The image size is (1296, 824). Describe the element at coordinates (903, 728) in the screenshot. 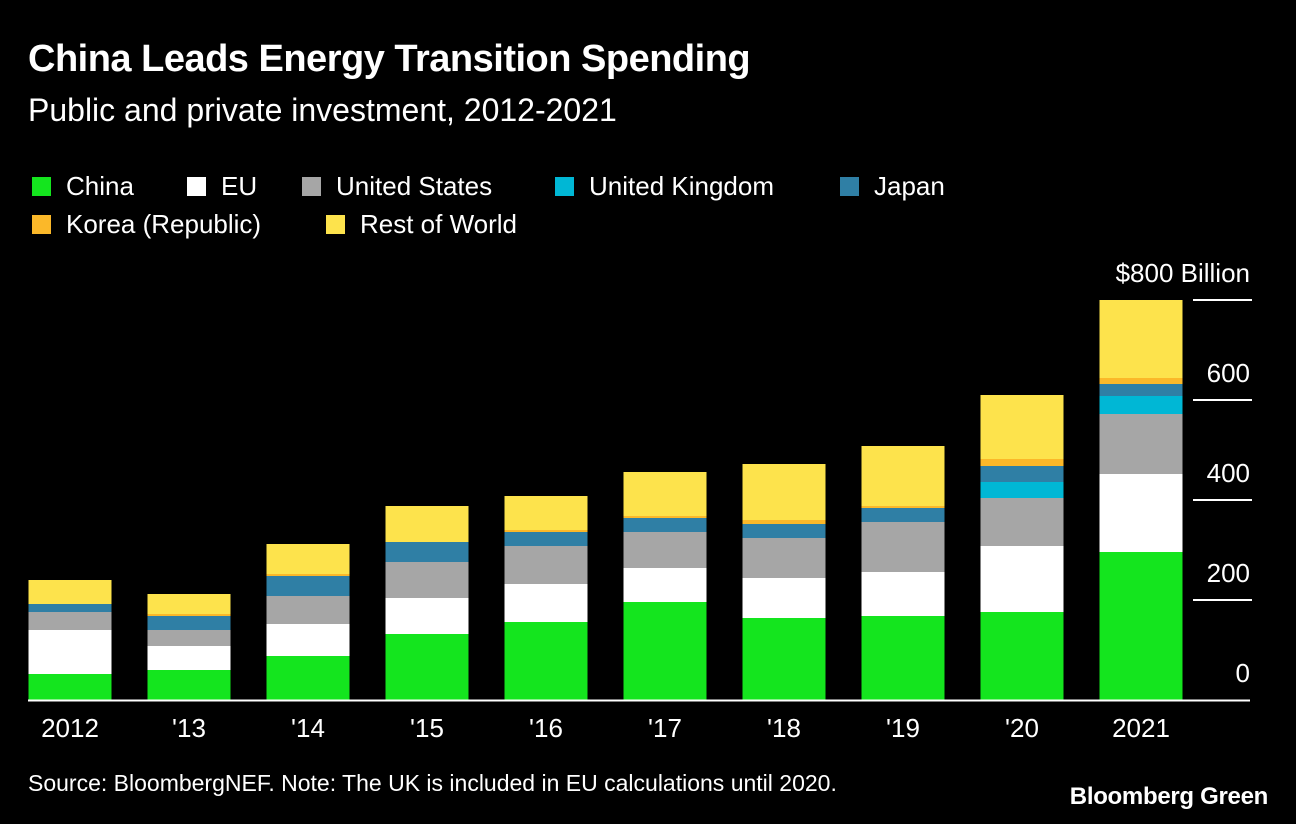

I see `x-tick-label: '19` at that location.